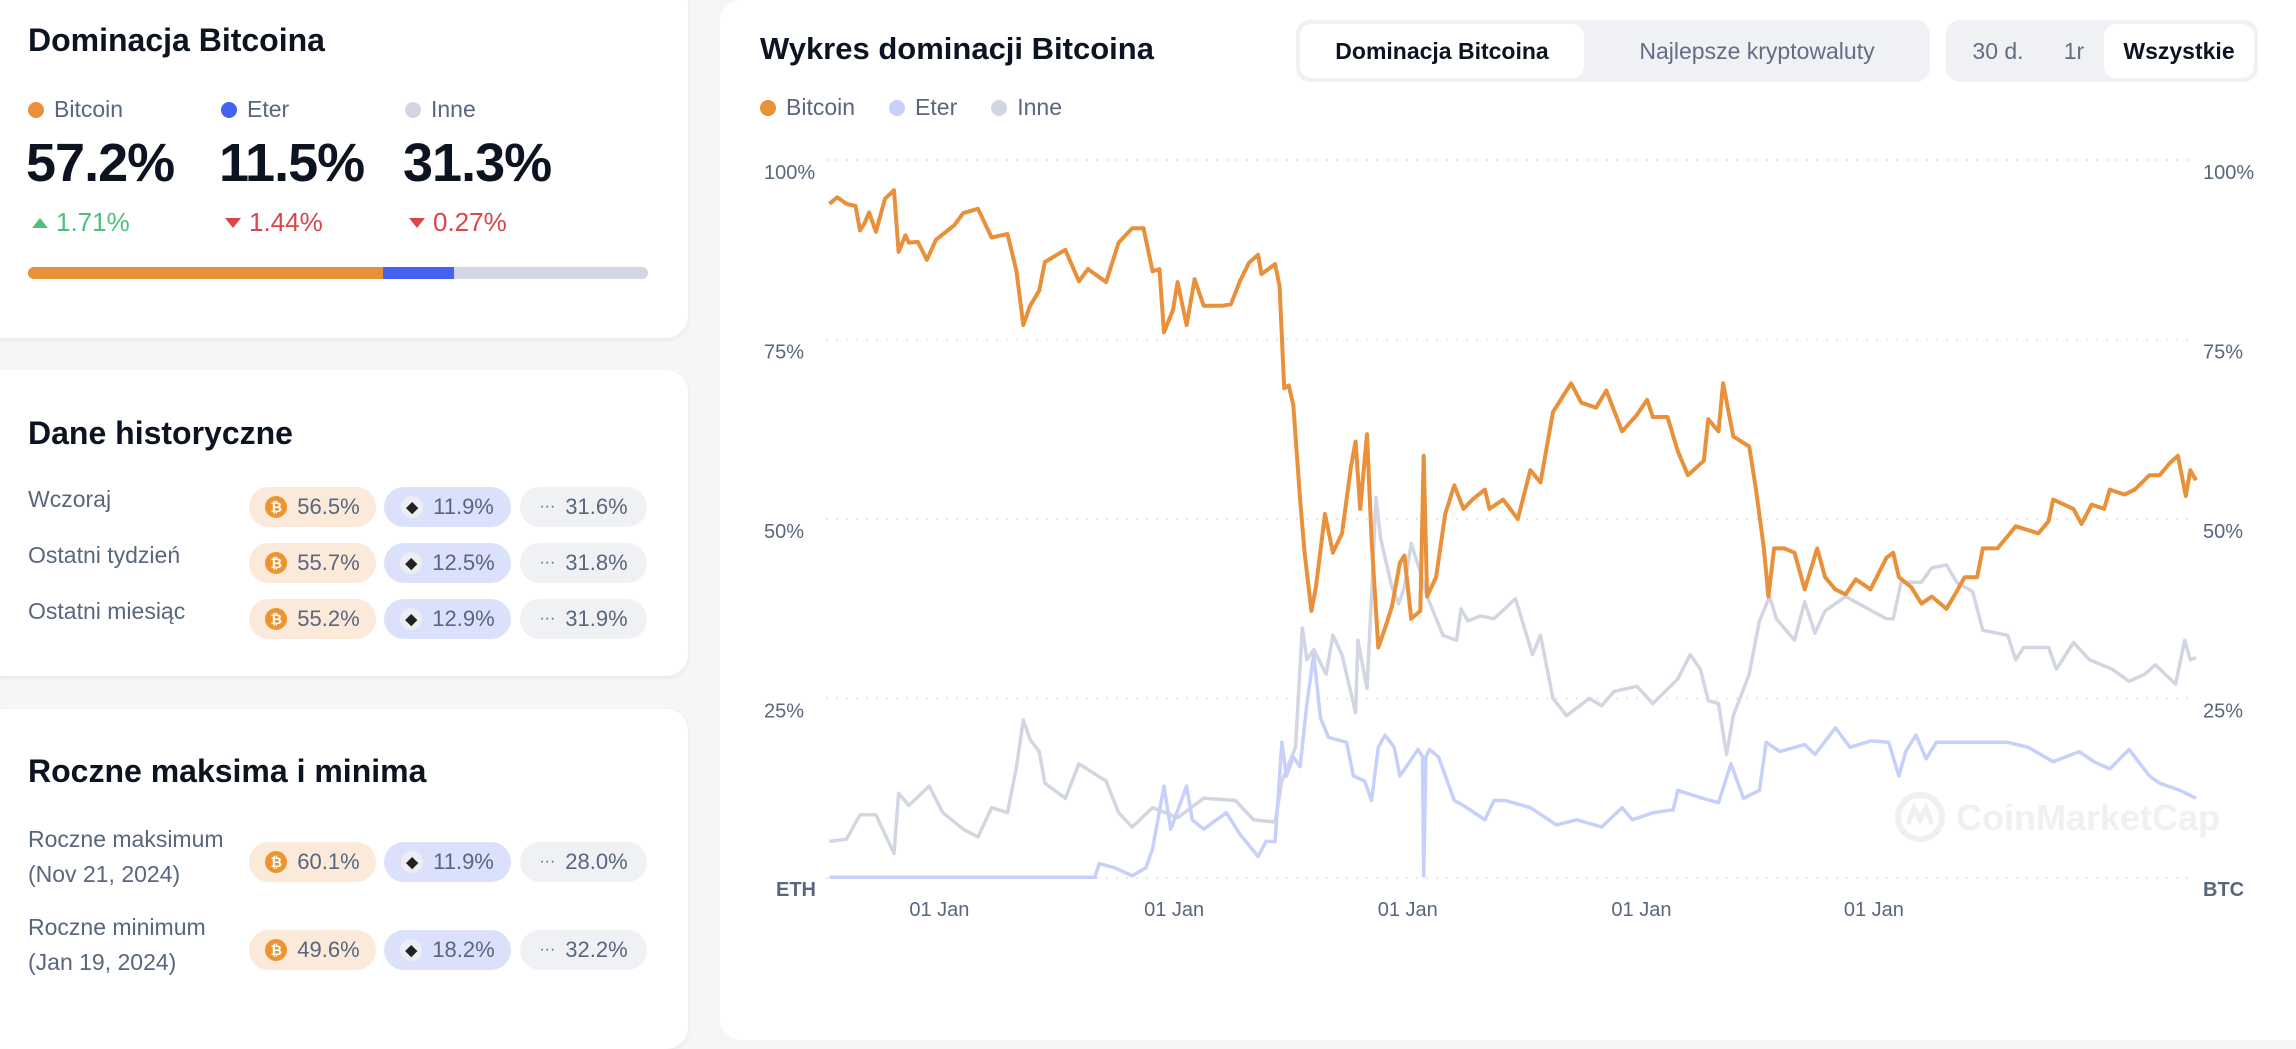 The width and height of the screenshot is (2296, 1049). I want to click on range-toggle: 30 d. 1r Wszystkie, so click(2102, 51).